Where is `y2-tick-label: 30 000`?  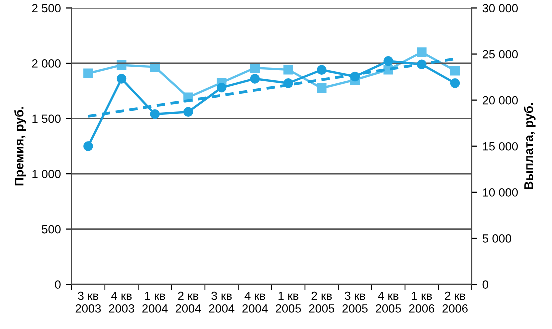 y2-tick-label: 30 000 is located at coordinates (500, 8).